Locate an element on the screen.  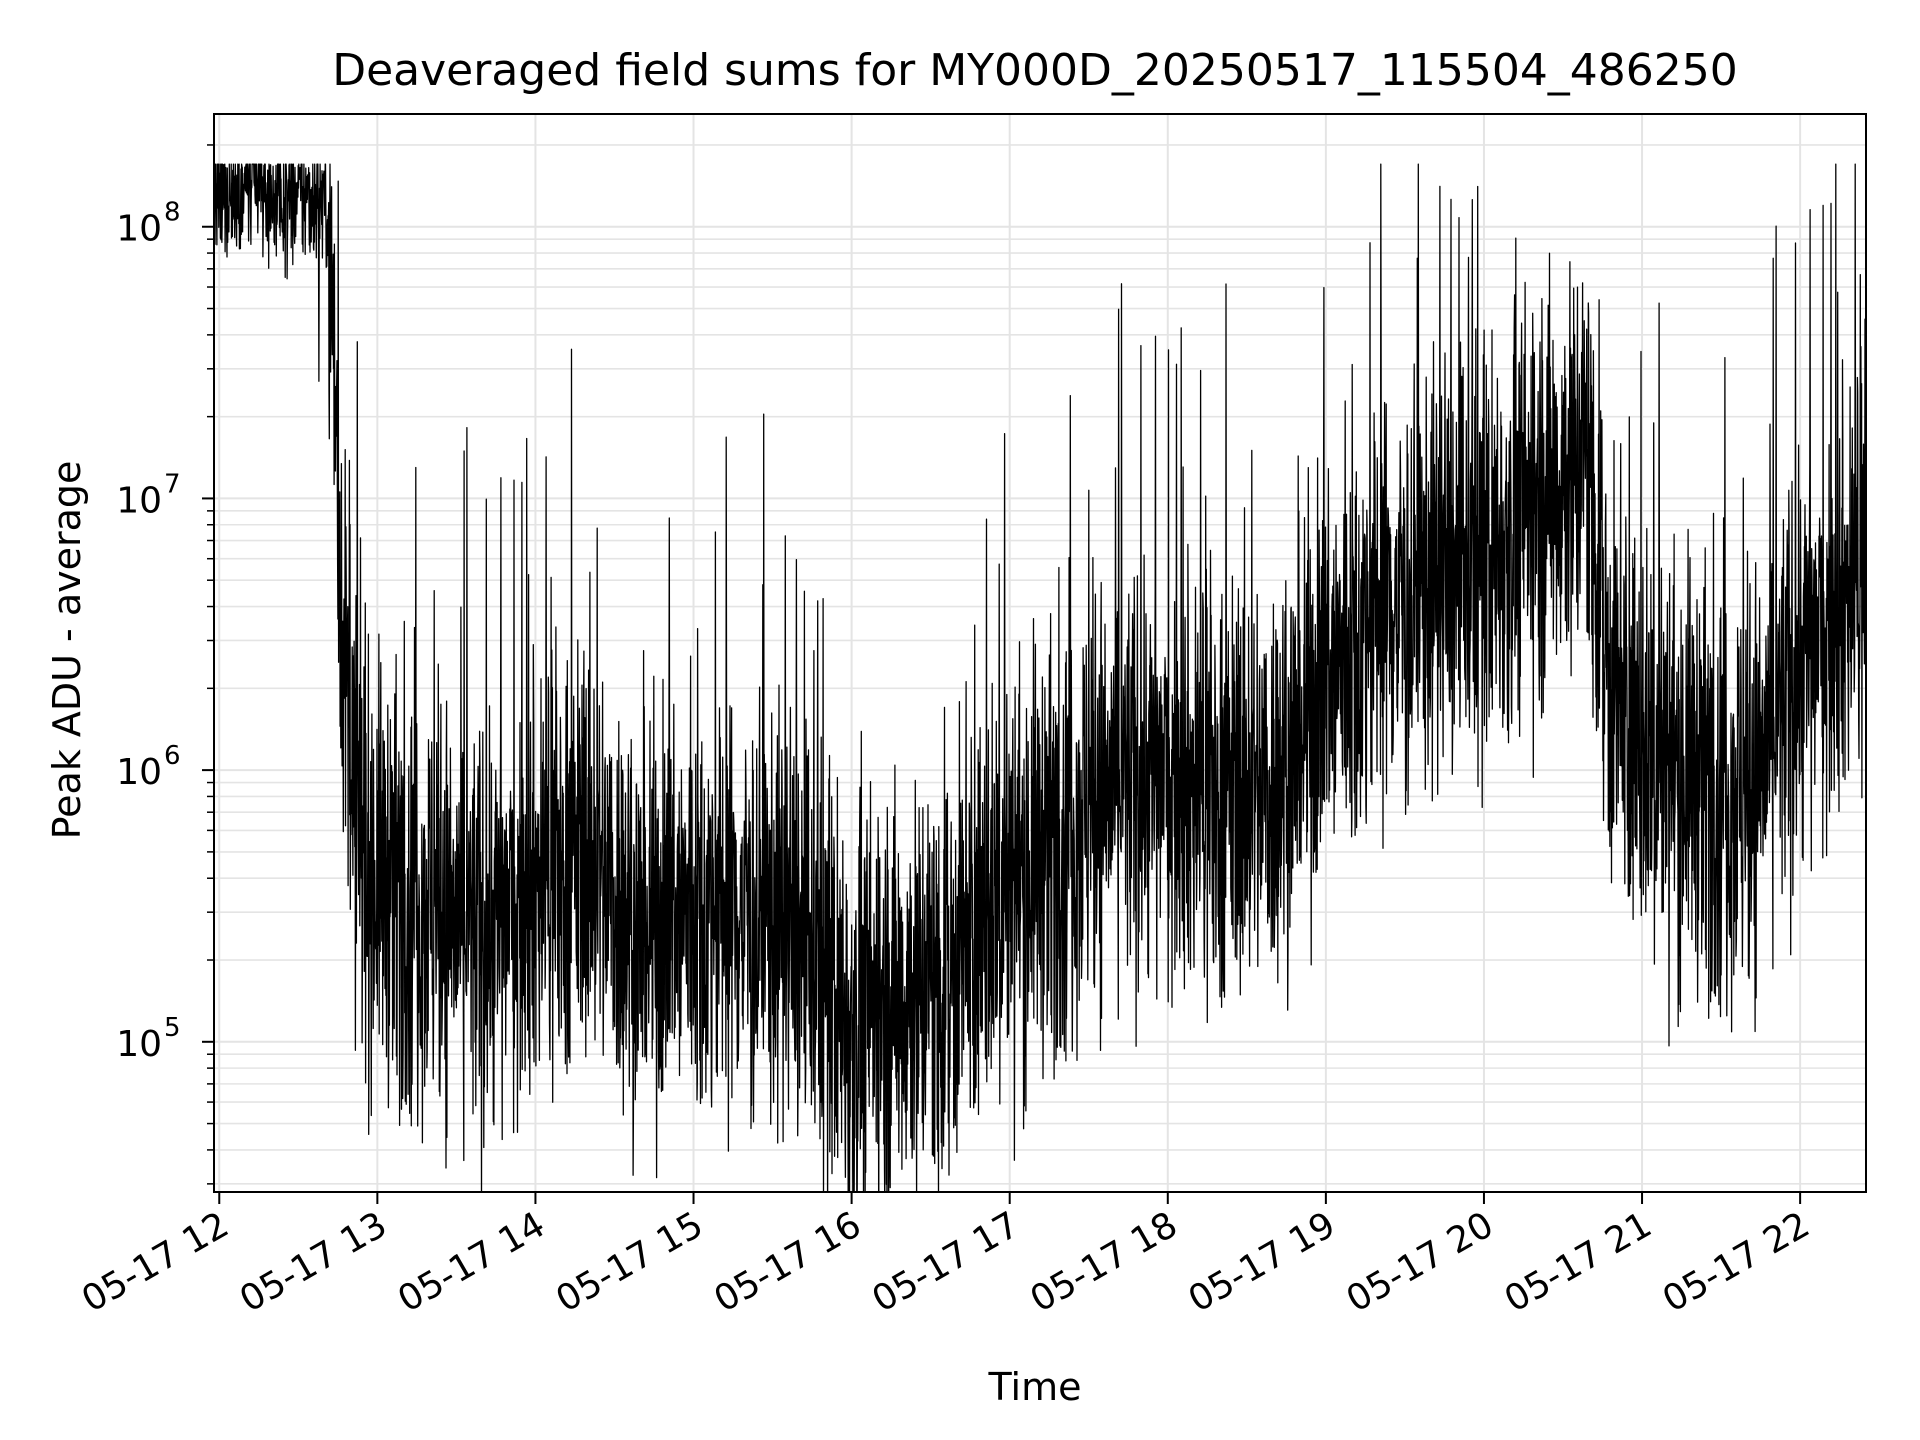
x-axis-label: Time is located at coordinates (1035, 1387).